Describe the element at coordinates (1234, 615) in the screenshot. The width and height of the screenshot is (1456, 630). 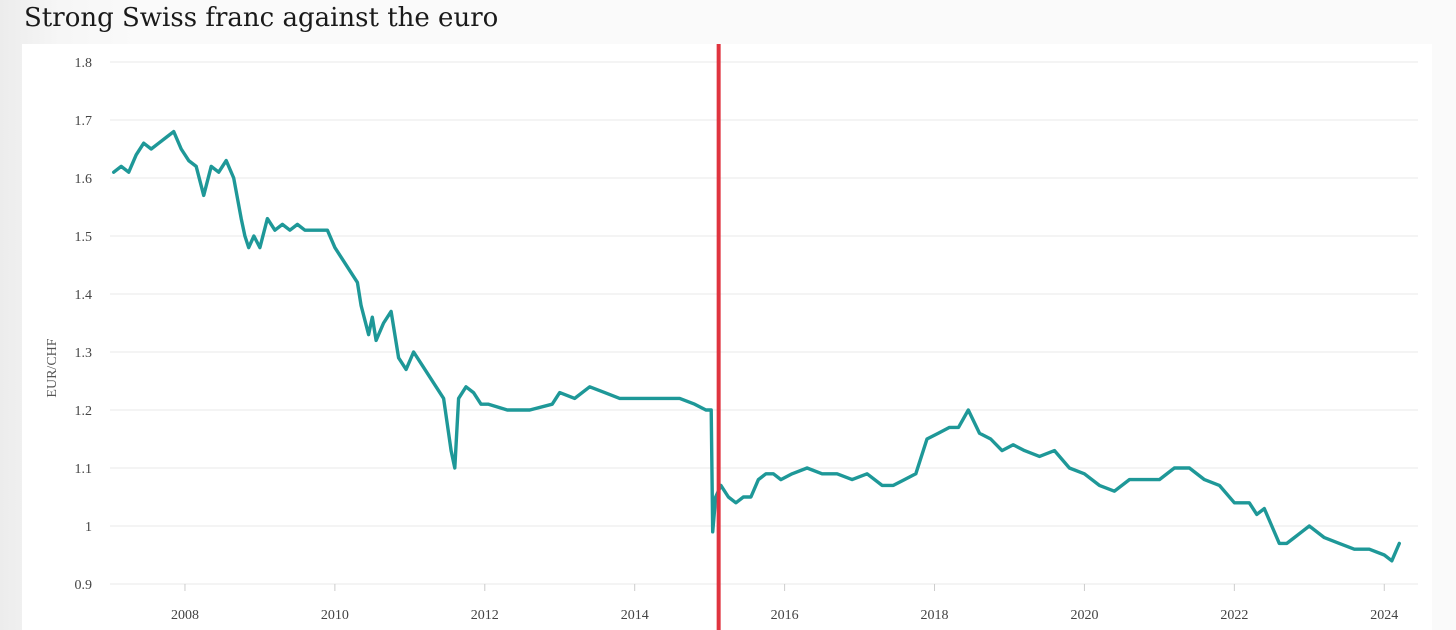
I see `x-tick-label: 2022` at that location.